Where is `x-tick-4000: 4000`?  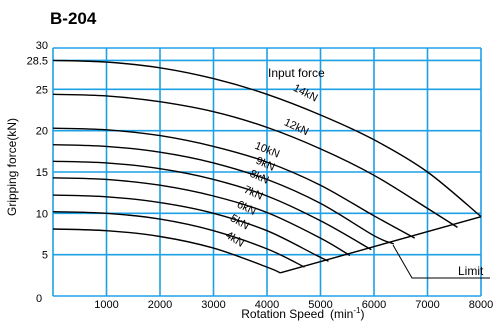
x-tick-4000: 4000 is located at coordinates (267, 305).